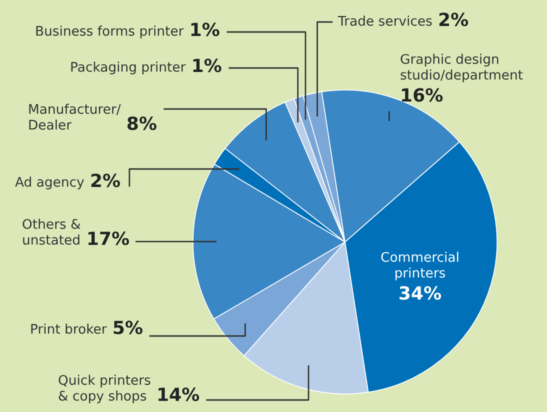  Describe the element at coordinates (109, 239) in the screenshot. I see `data-label: 17%` at that location.